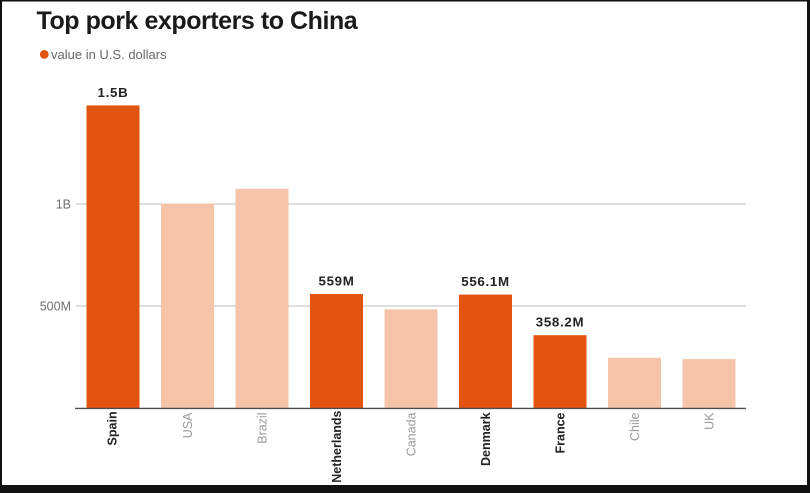 Image resolution: width=810 pixels, height=493 pixels. I want to click on svg-text: Brazil, so click(263, 428).